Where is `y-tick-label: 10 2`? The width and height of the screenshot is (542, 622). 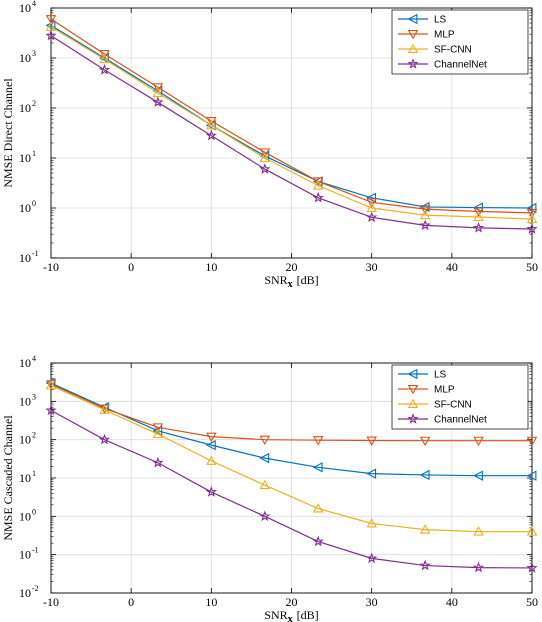 y-tick-label: 10 2 is located at coordinates (27, 107).